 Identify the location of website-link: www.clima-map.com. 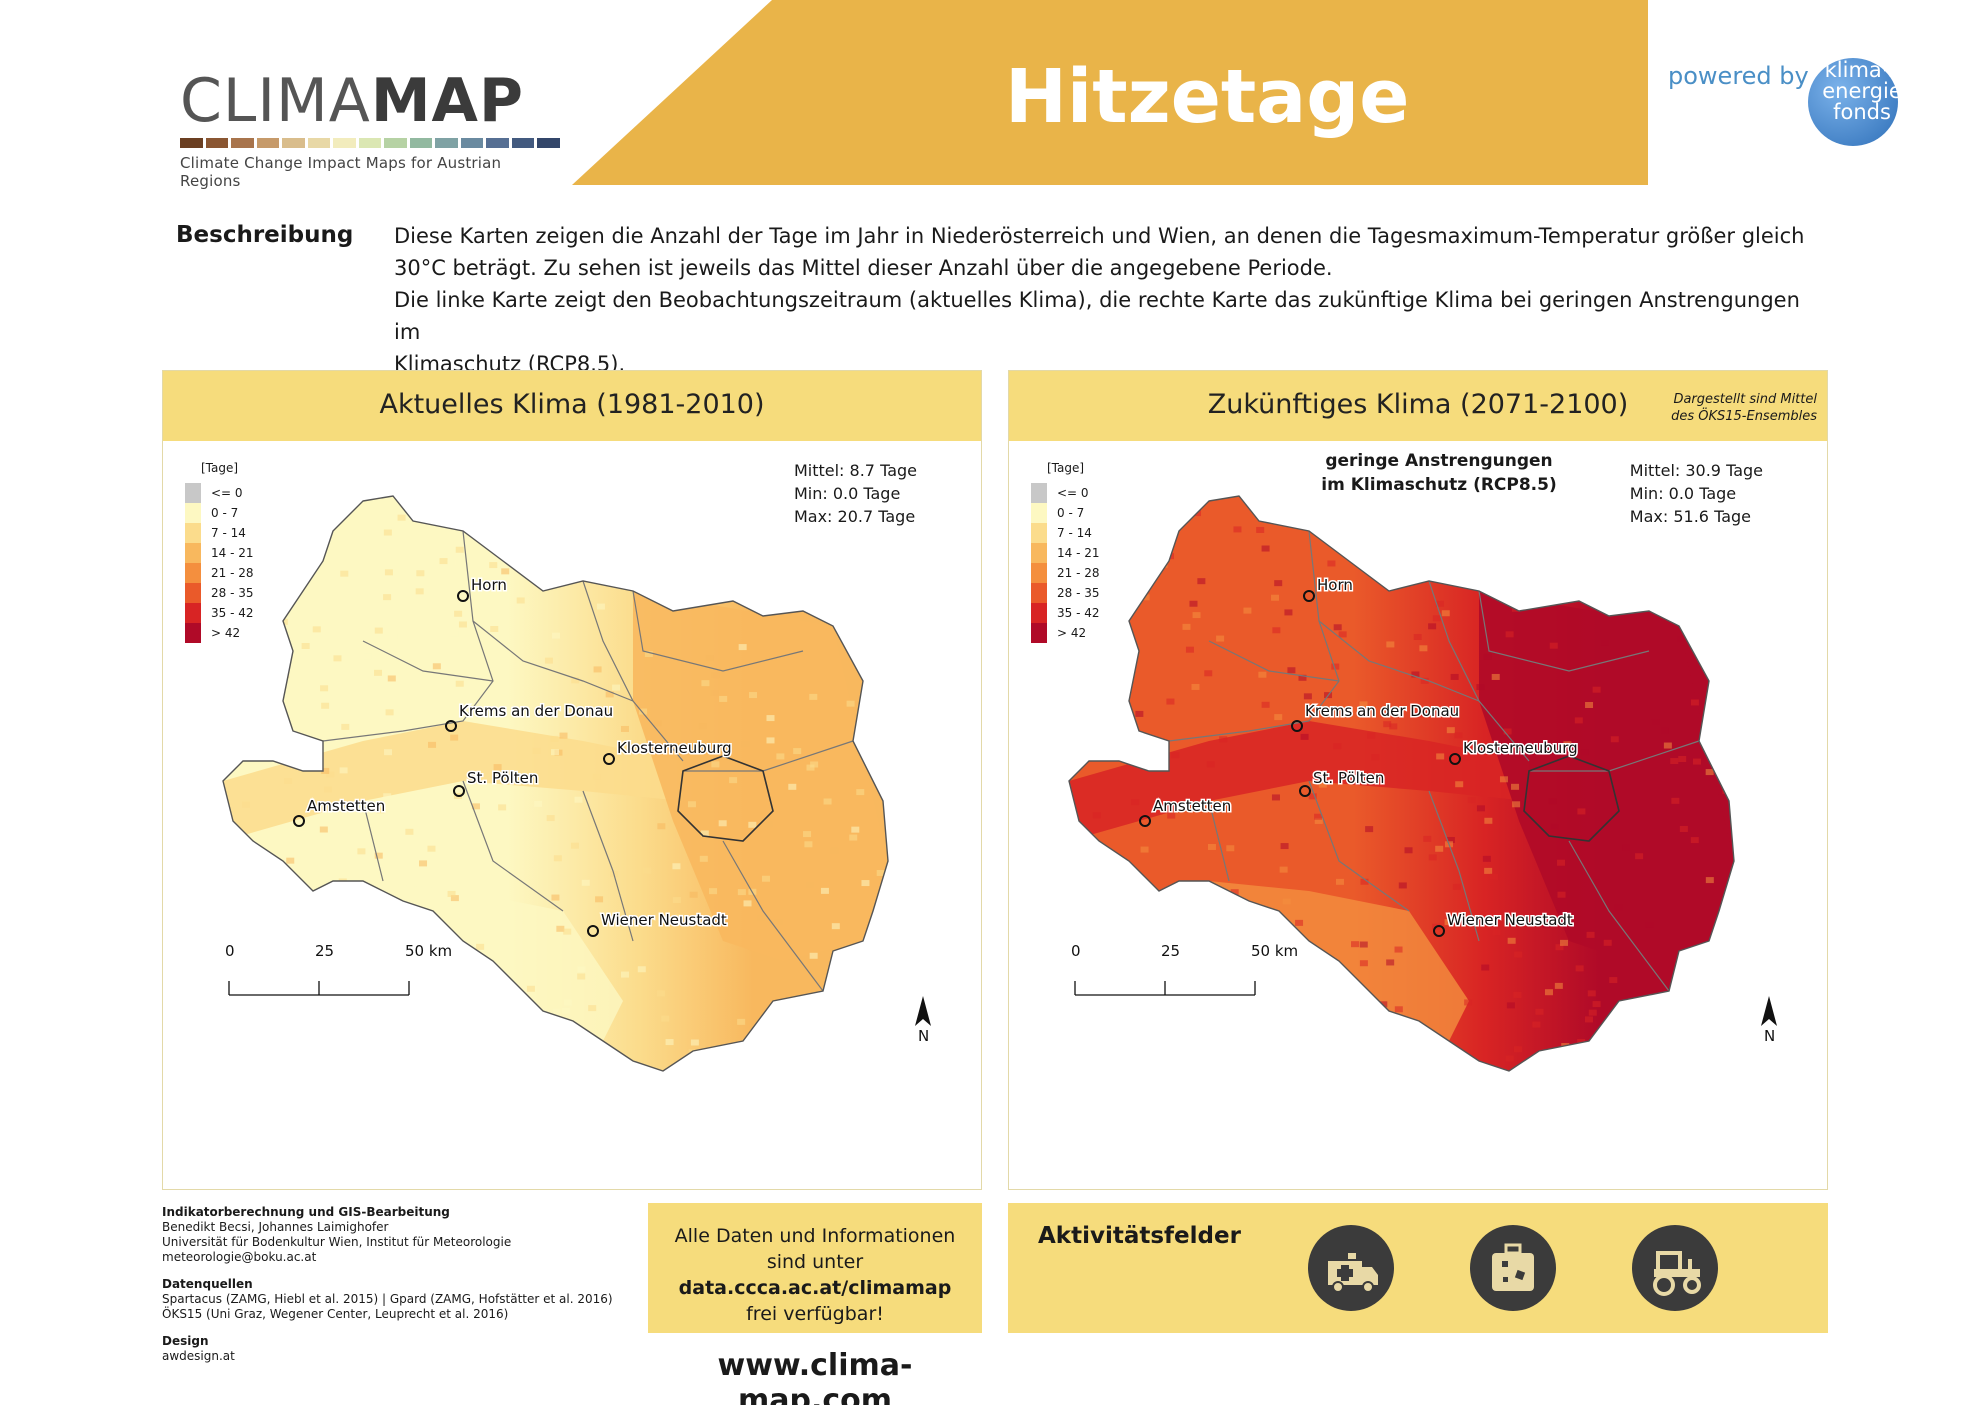
(815, 1376).